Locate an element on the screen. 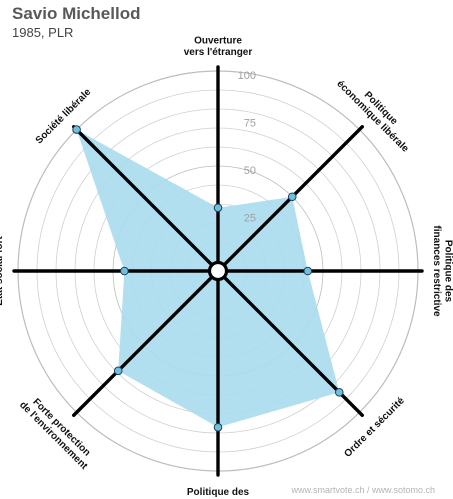  axis-label-line: Ouverture is located at coordinates (218, 41).